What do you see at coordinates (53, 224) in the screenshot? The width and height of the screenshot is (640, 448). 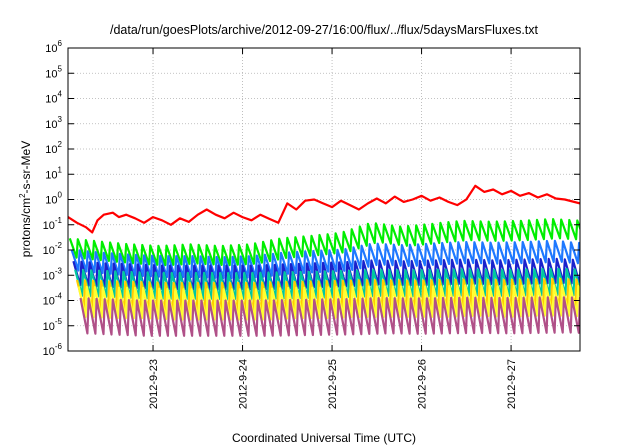 I see `y-tick-label: 10⁻¹` at bounding box center [53, 224].